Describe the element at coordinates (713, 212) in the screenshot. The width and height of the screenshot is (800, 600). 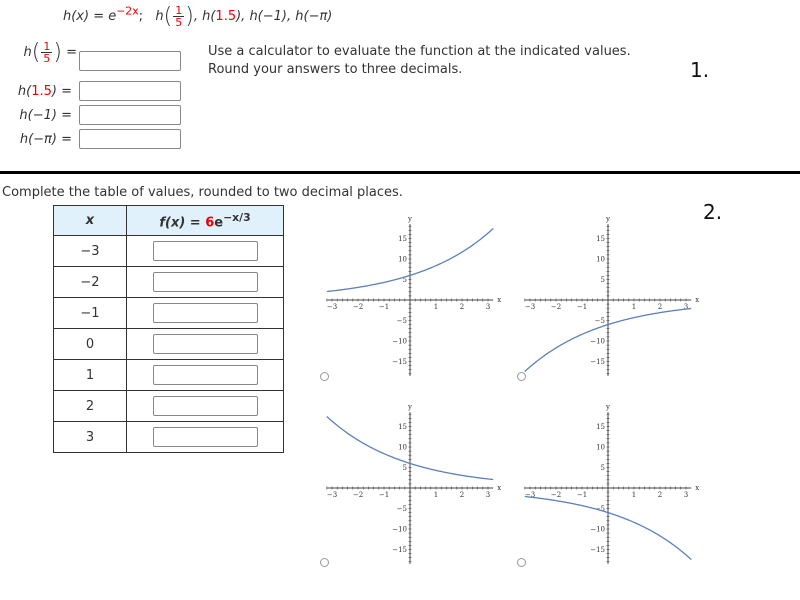
I see `problem-number: 2.` at that location.